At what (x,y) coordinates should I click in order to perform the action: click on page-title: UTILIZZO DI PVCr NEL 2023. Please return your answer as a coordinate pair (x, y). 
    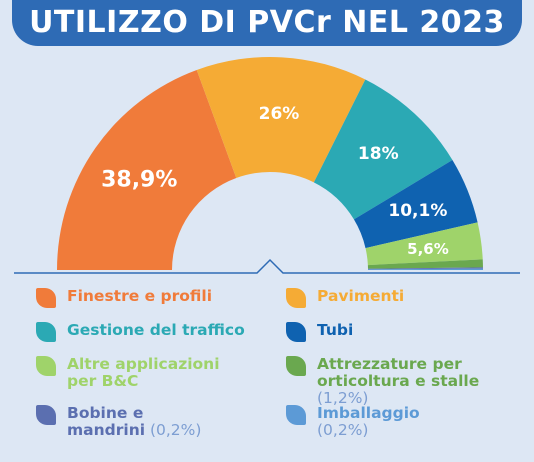
    Looking at the image, I should click on (267, 22).